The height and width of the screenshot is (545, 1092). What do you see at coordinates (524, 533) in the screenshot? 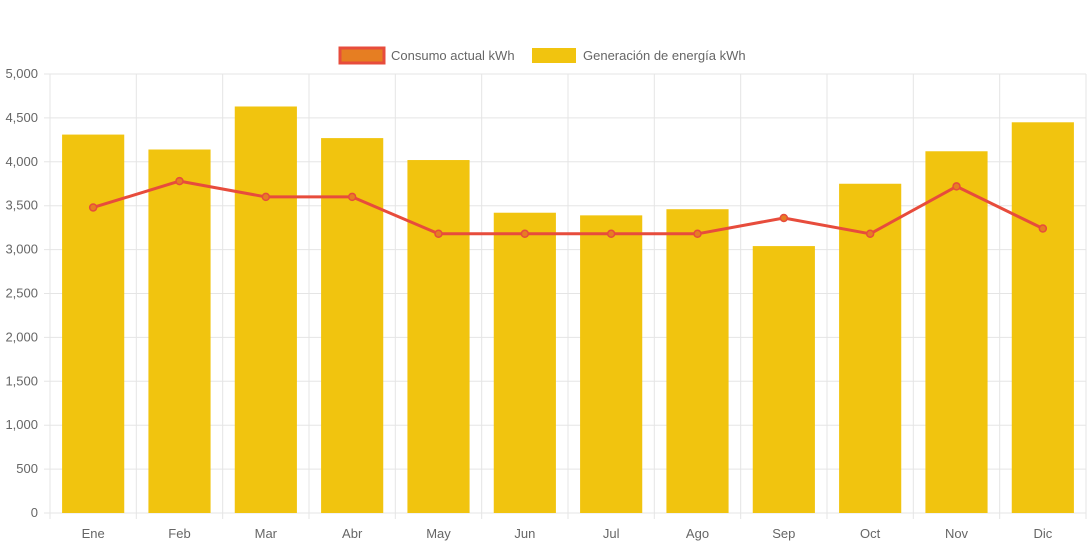
I see `x-tick-label: Jun` at bounding box center [524, 533].